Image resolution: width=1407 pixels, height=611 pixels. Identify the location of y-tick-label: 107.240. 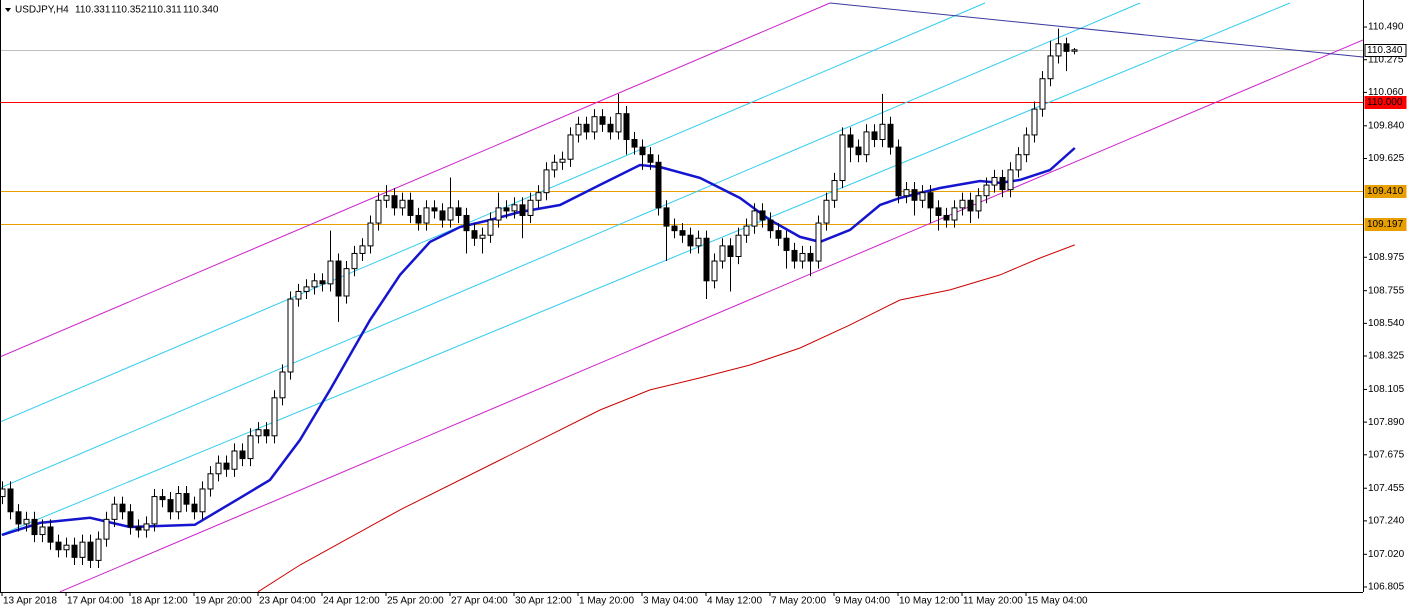
(1386, 521).